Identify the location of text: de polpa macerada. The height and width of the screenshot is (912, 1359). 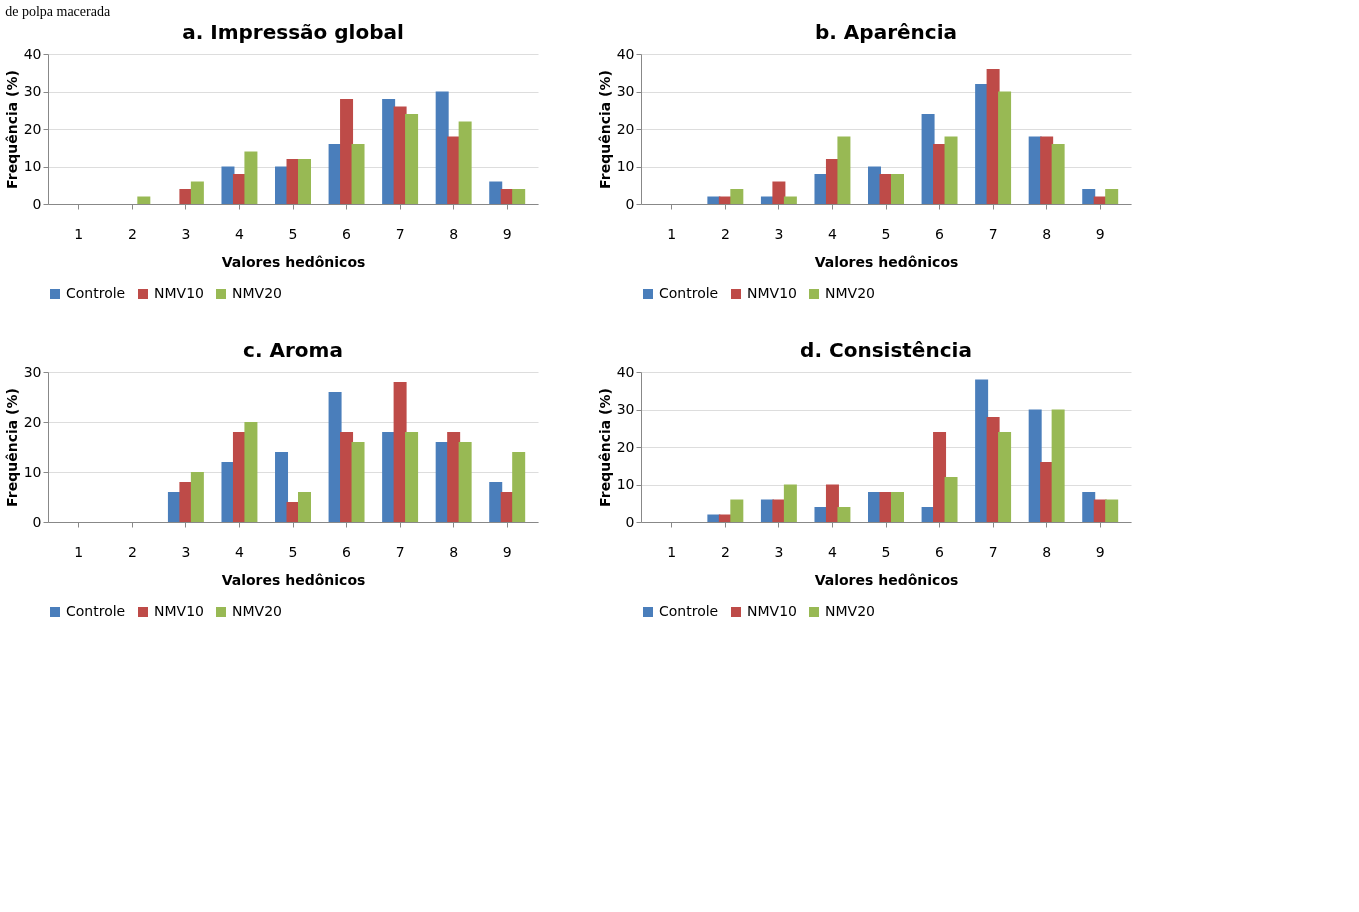
(58, 11).